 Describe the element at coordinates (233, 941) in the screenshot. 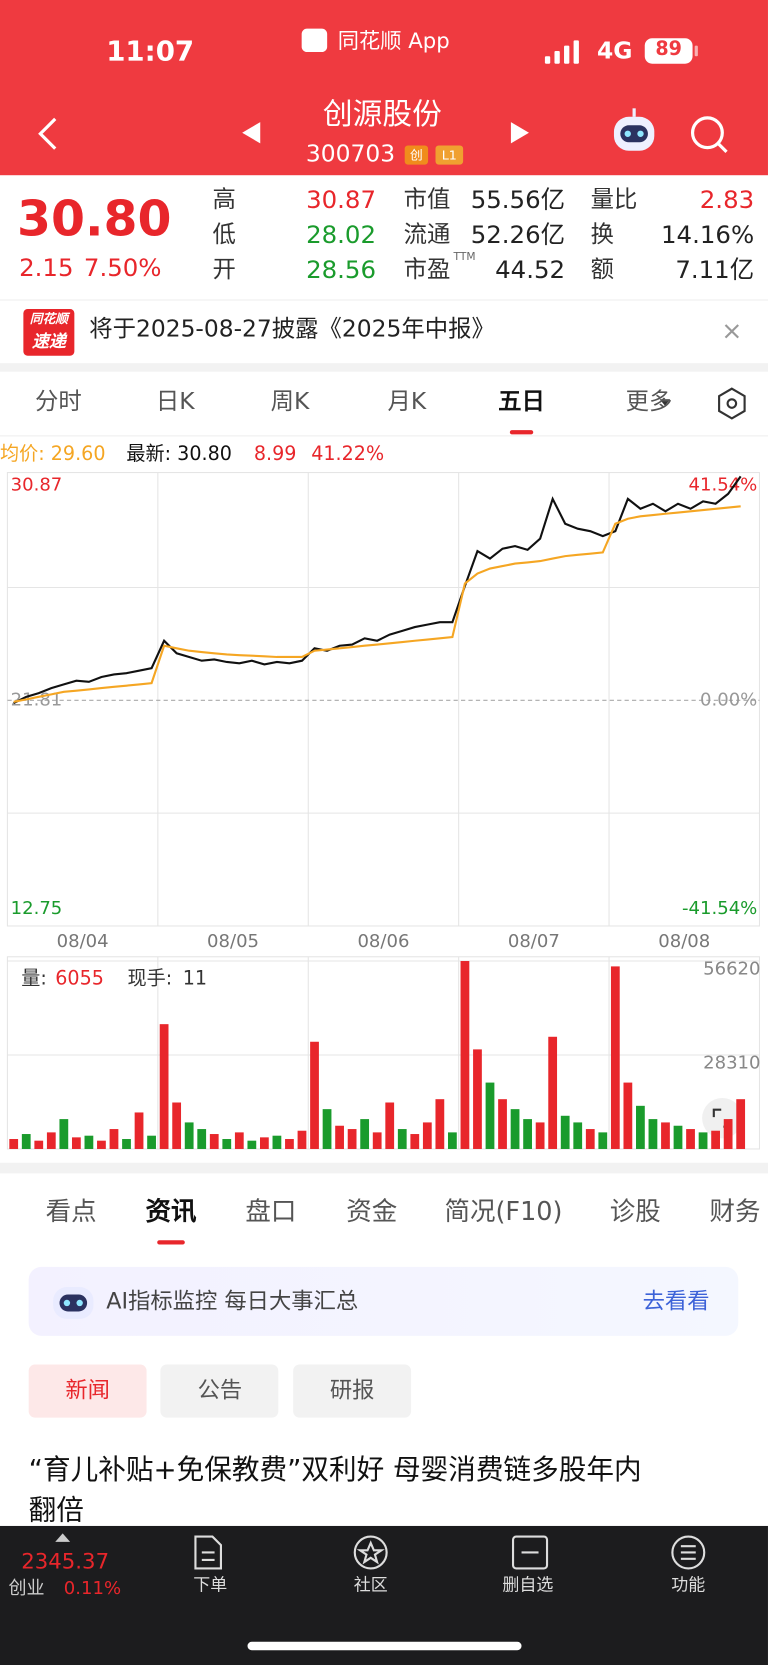

I see `x-tick-label: 08/05` at that location.